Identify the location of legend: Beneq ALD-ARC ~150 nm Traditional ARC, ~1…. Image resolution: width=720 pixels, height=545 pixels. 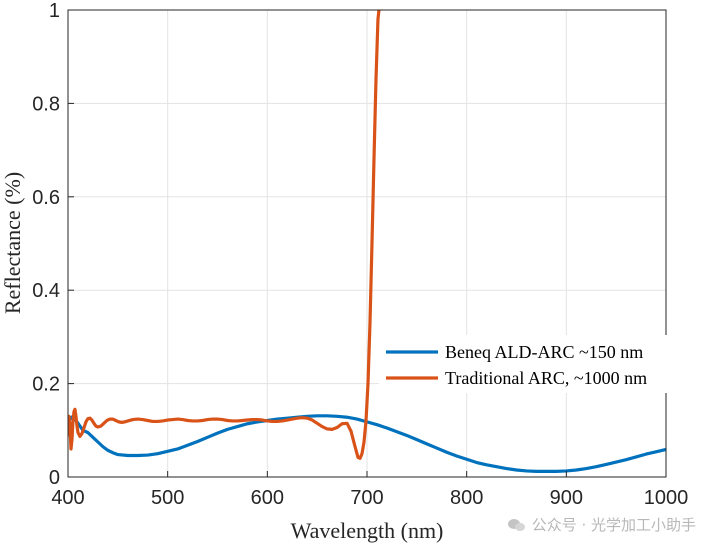
(548, 364).